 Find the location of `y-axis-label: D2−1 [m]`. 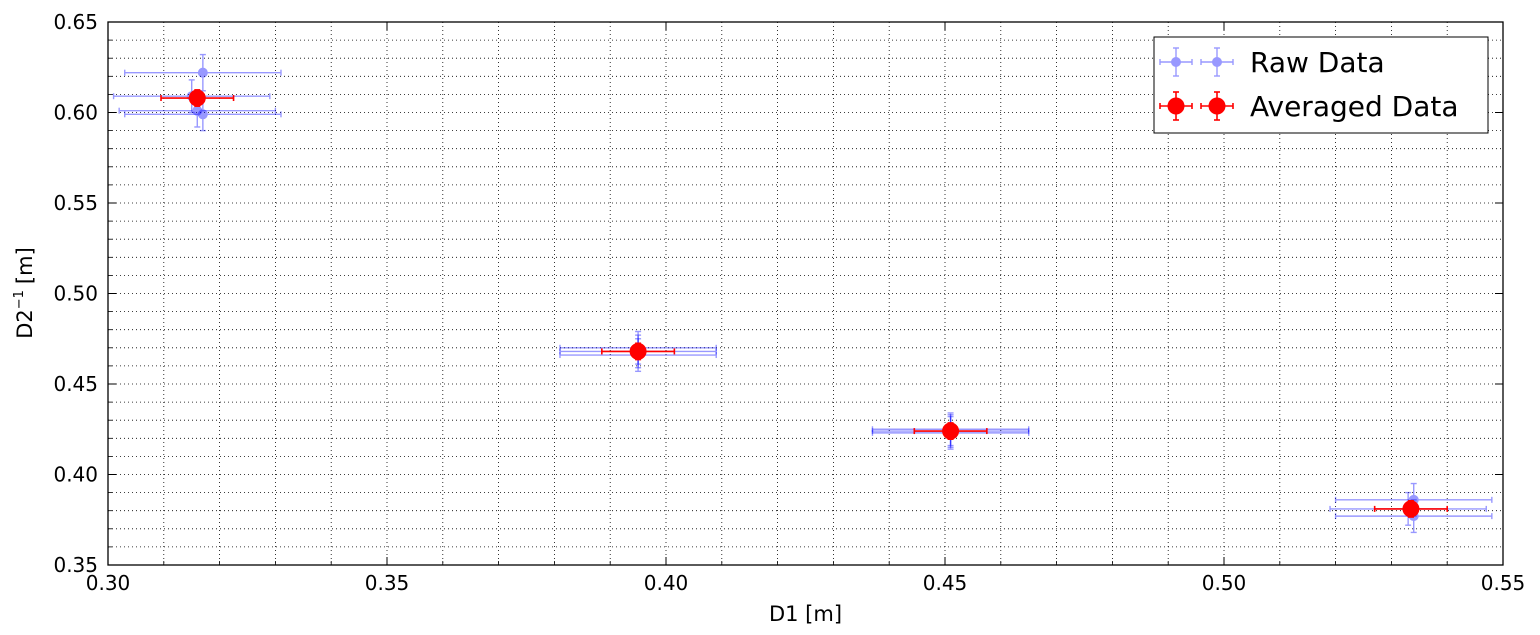

y-axis-label: D2−1 [m] is located at coordinates (24, 293).